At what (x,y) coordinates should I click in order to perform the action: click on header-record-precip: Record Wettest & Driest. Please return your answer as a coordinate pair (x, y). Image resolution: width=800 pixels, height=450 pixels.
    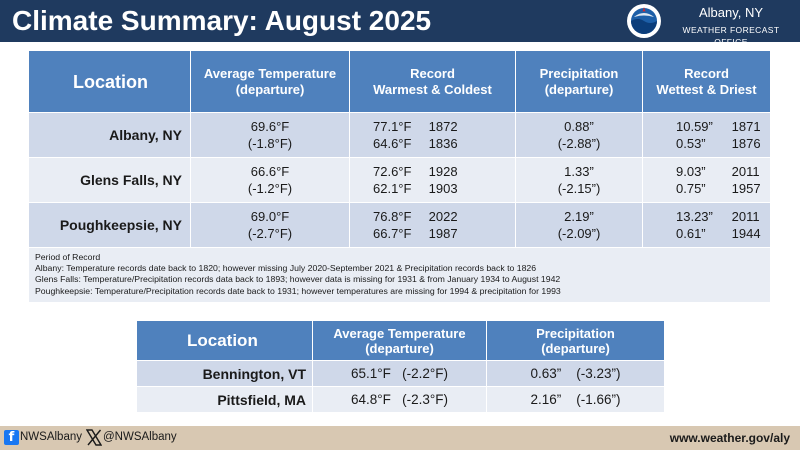
    Looking at the image, I should click on (706, 81).